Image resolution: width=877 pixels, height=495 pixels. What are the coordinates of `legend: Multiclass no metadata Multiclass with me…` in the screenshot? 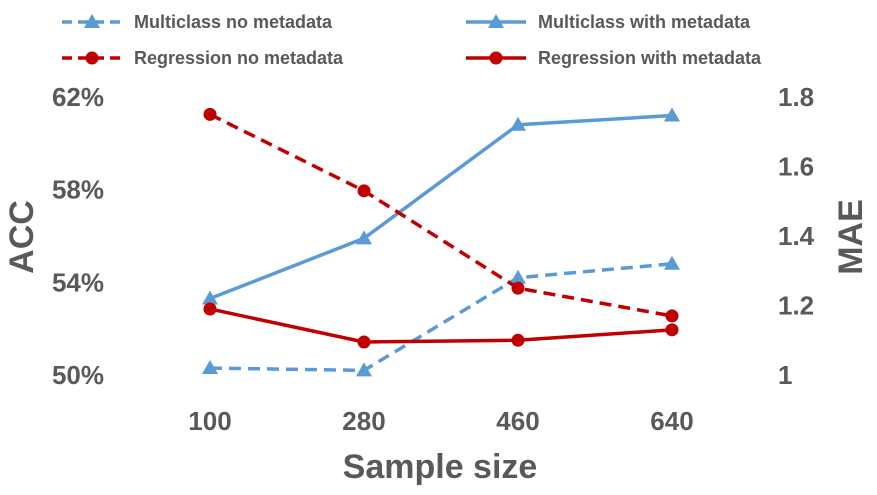 It's located at (412, 40).